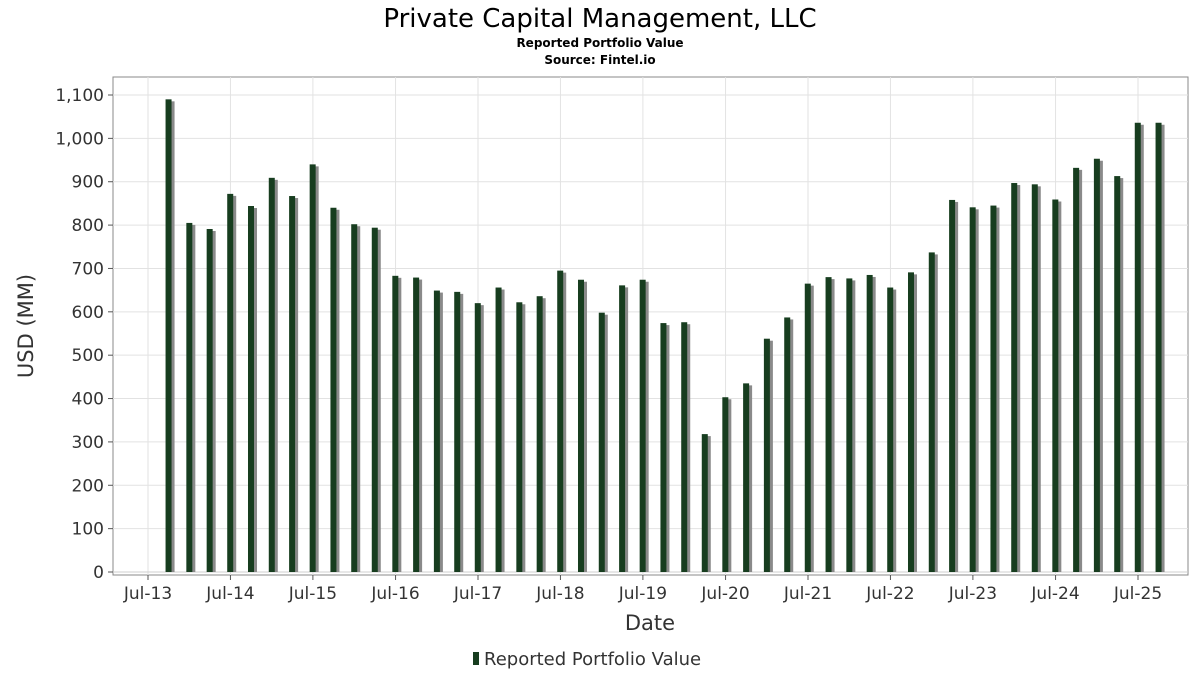 The width and height of the screenshot is (1200, 679). Describe the element at coordinates (972, 594) in the screenshot. I see `x-tick-label: Jul-23` at that location.